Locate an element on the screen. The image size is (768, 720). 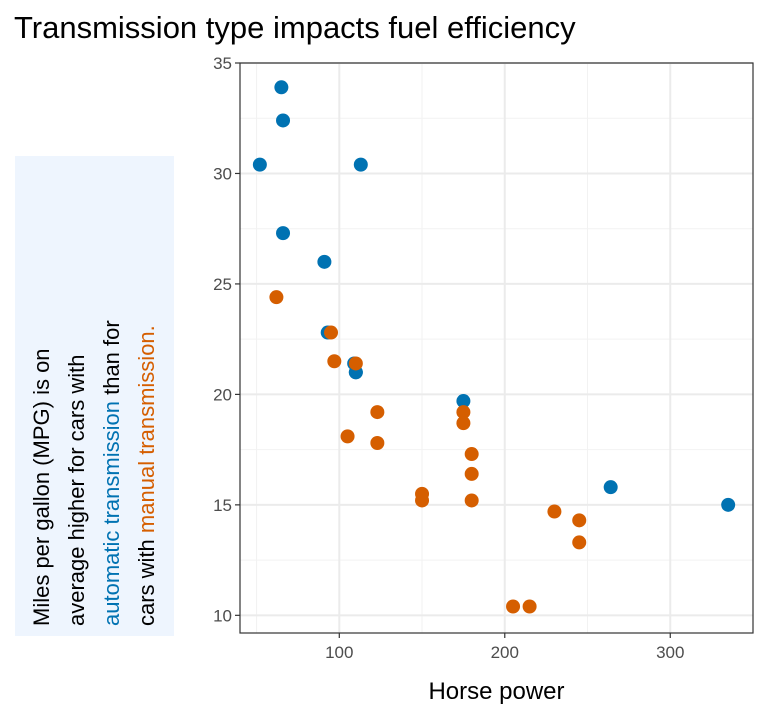
x-axis-label: Horse power is located at coordinates (496, 691).